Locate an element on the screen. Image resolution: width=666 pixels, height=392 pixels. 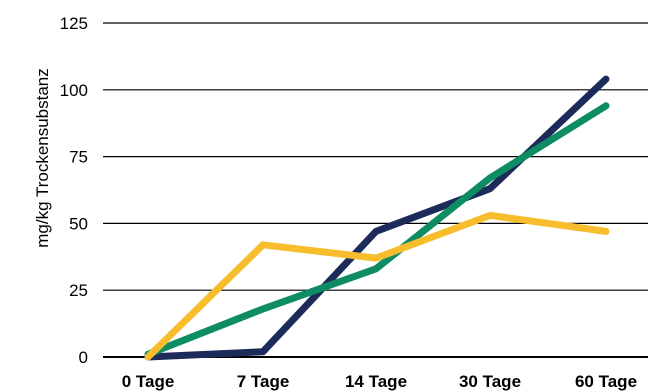
x-tick-label: 7 Tage is located at coordinates (263, 381).